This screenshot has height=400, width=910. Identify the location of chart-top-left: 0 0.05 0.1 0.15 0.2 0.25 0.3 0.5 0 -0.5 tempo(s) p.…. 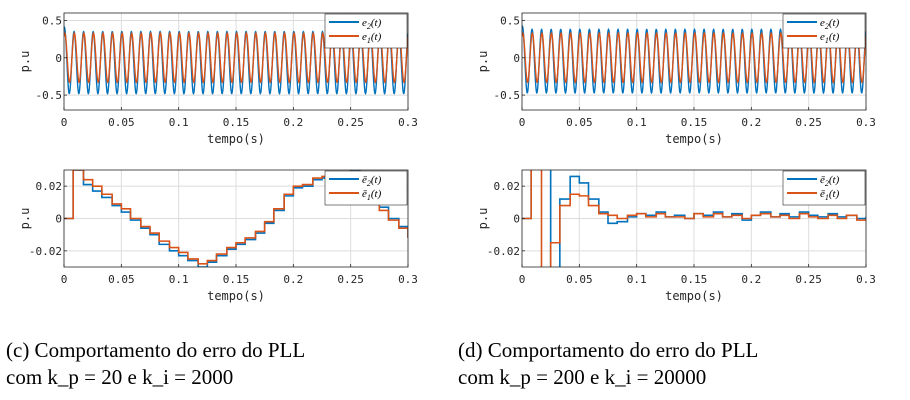
(218, 79).